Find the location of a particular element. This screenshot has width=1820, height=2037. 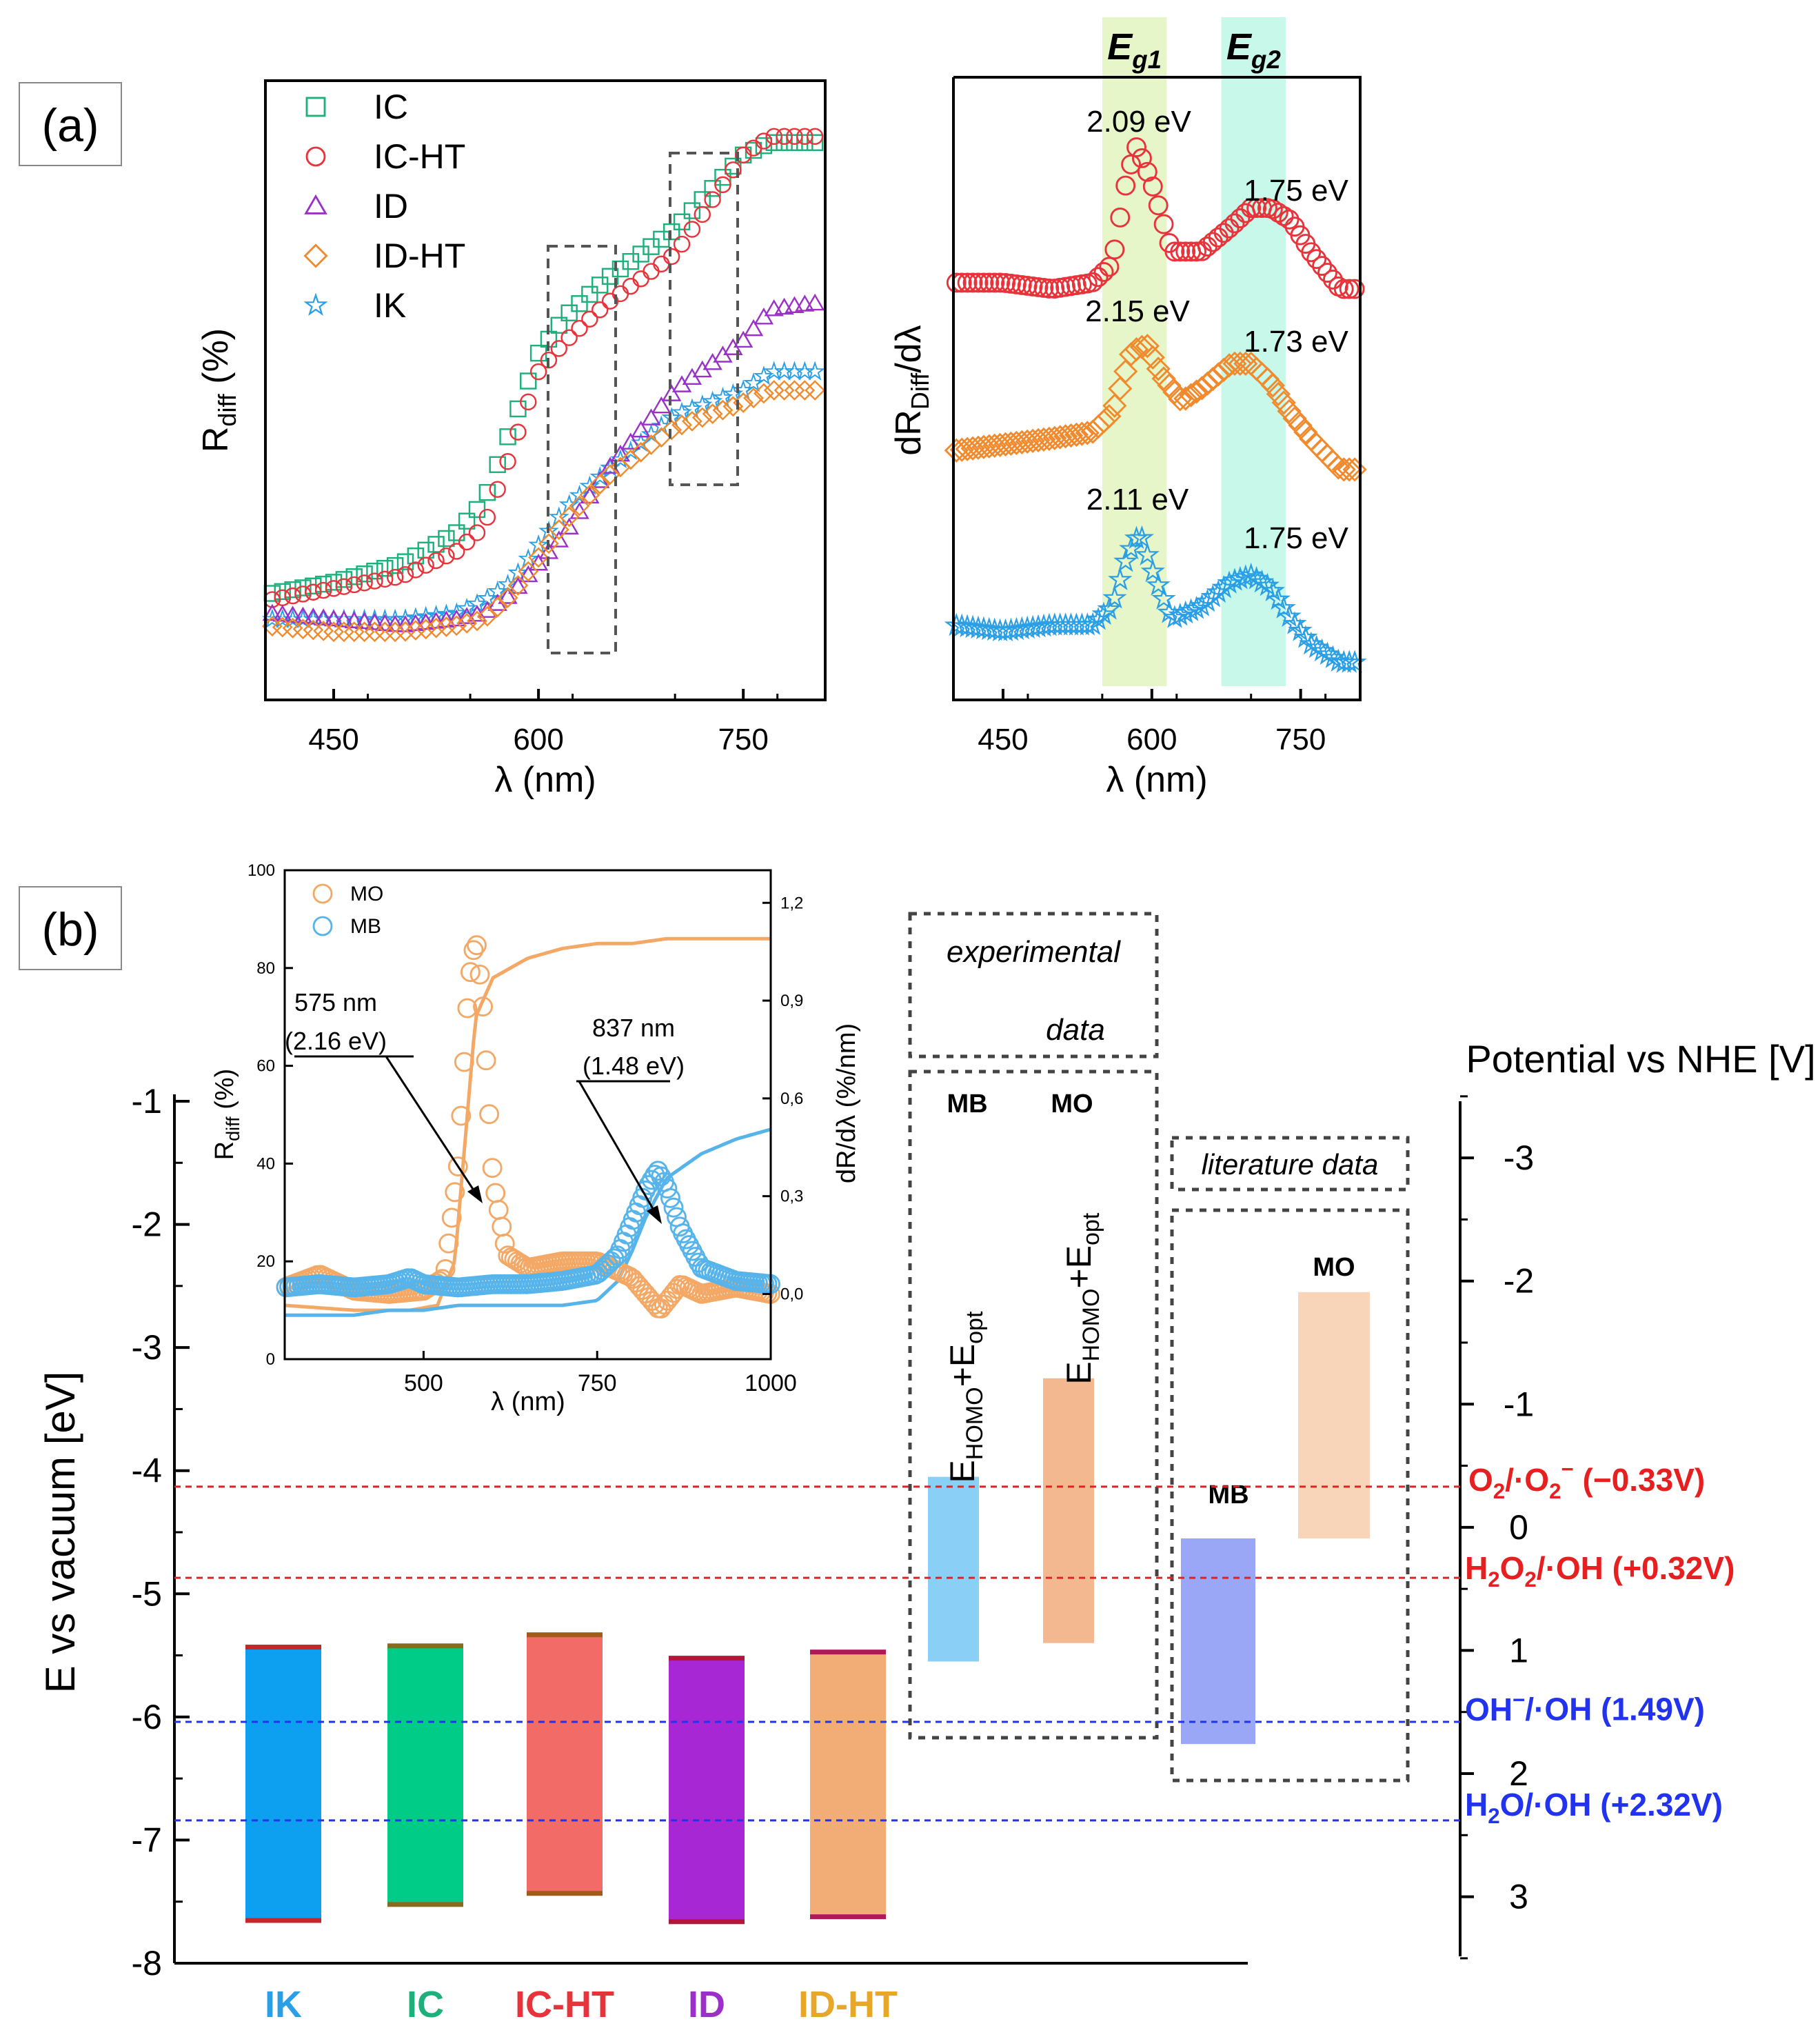

y-axis-label: Rdiff (%) is located at coordinates (219, 390).